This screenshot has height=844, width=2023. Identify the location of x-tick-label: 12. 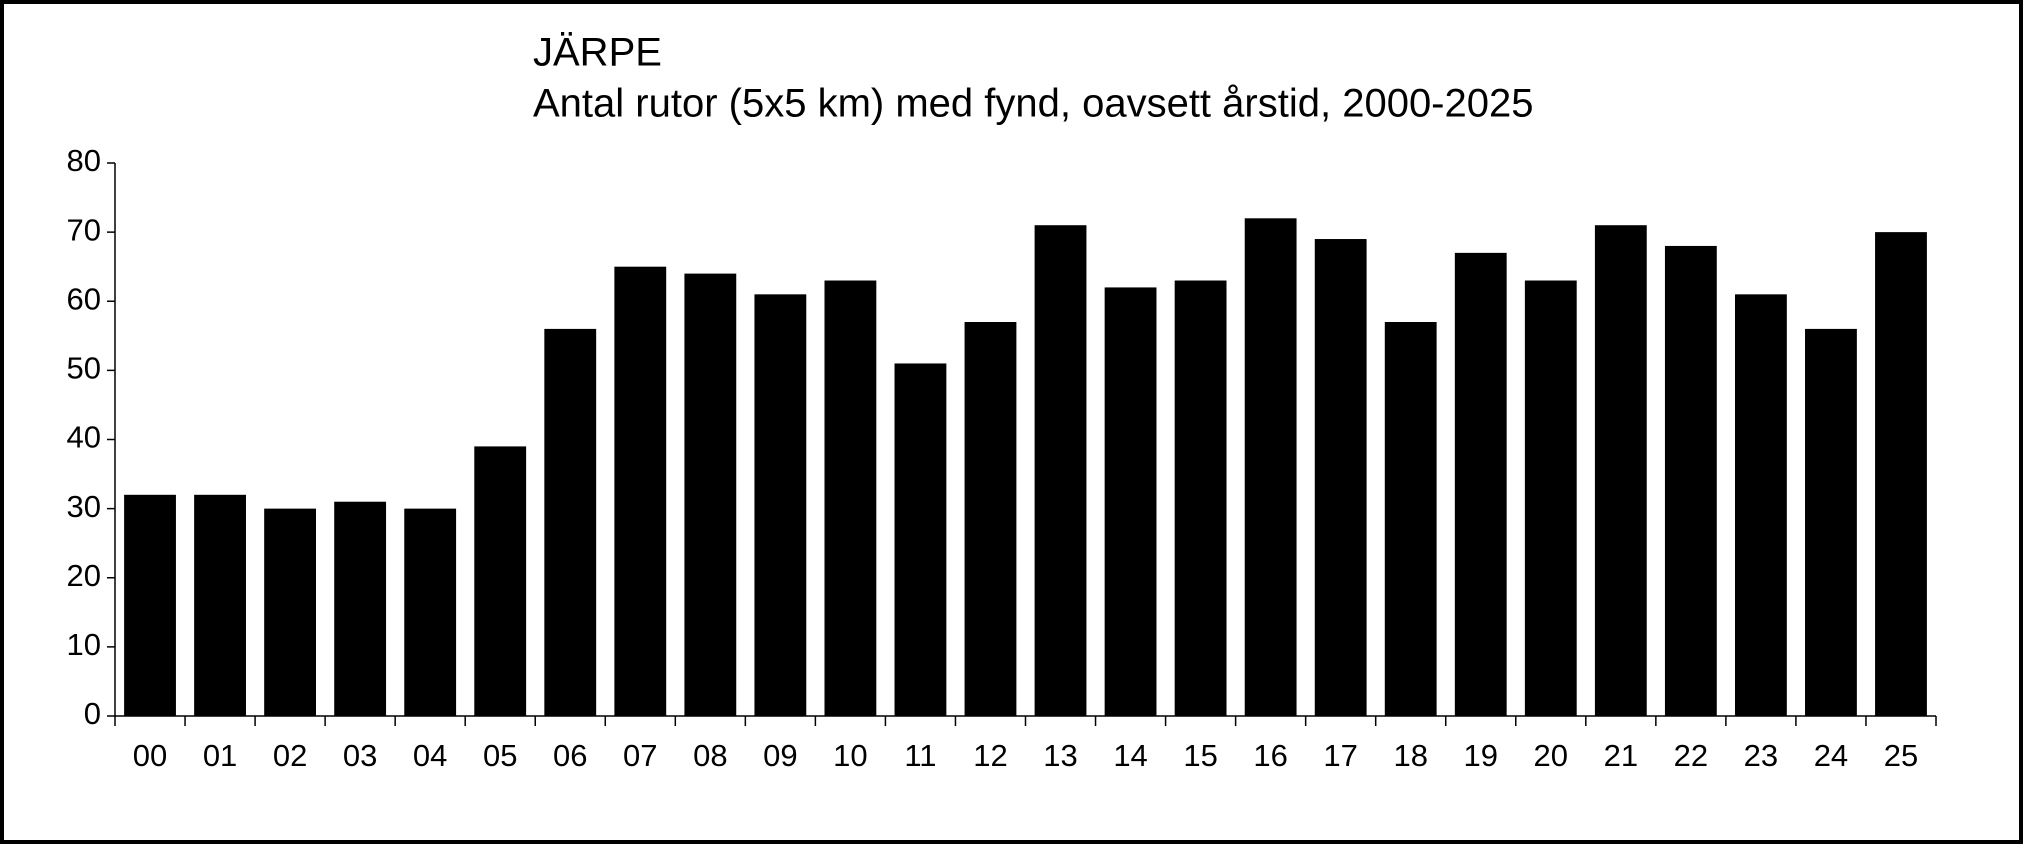
(990, 755).